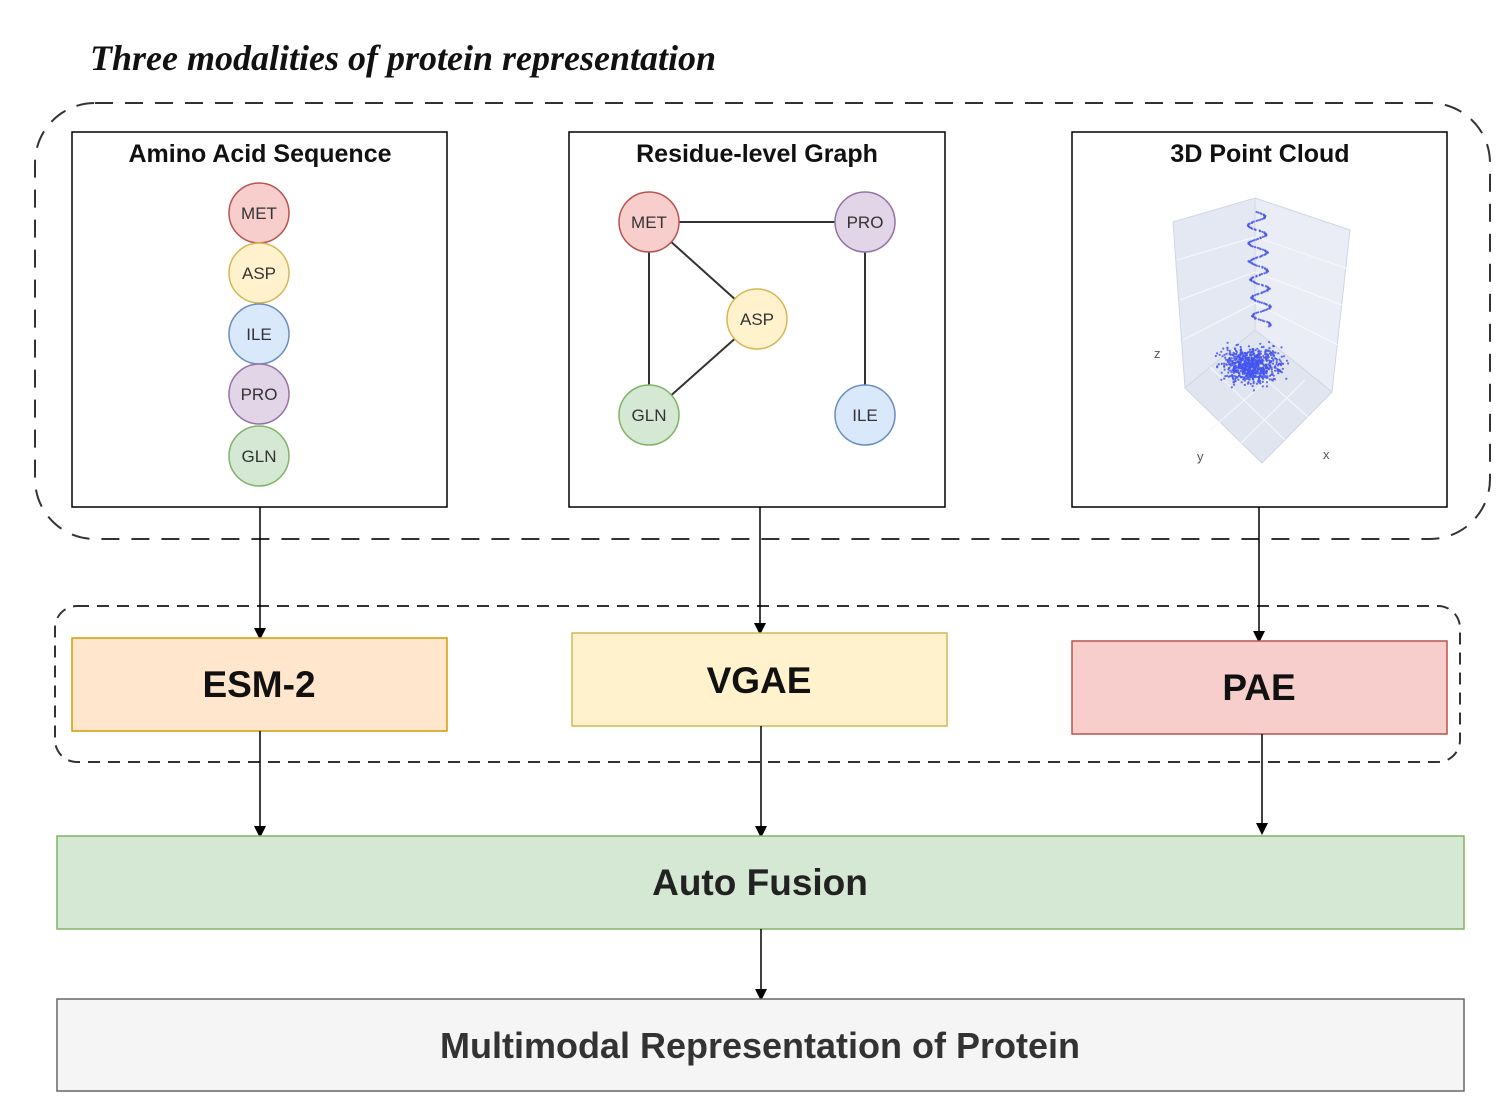 The image size is (1509, 1119). Describe the element at coordinates (865, 415) in the screenshot. I see `graph-node-ile` at that location.